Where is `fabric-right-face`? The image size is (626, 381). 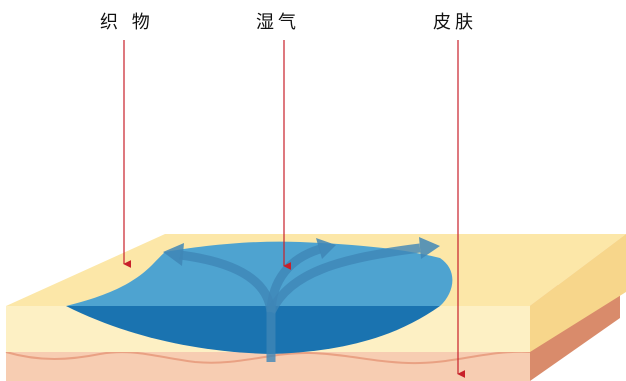 fabric-right-face is located at coordinates (578, 293).